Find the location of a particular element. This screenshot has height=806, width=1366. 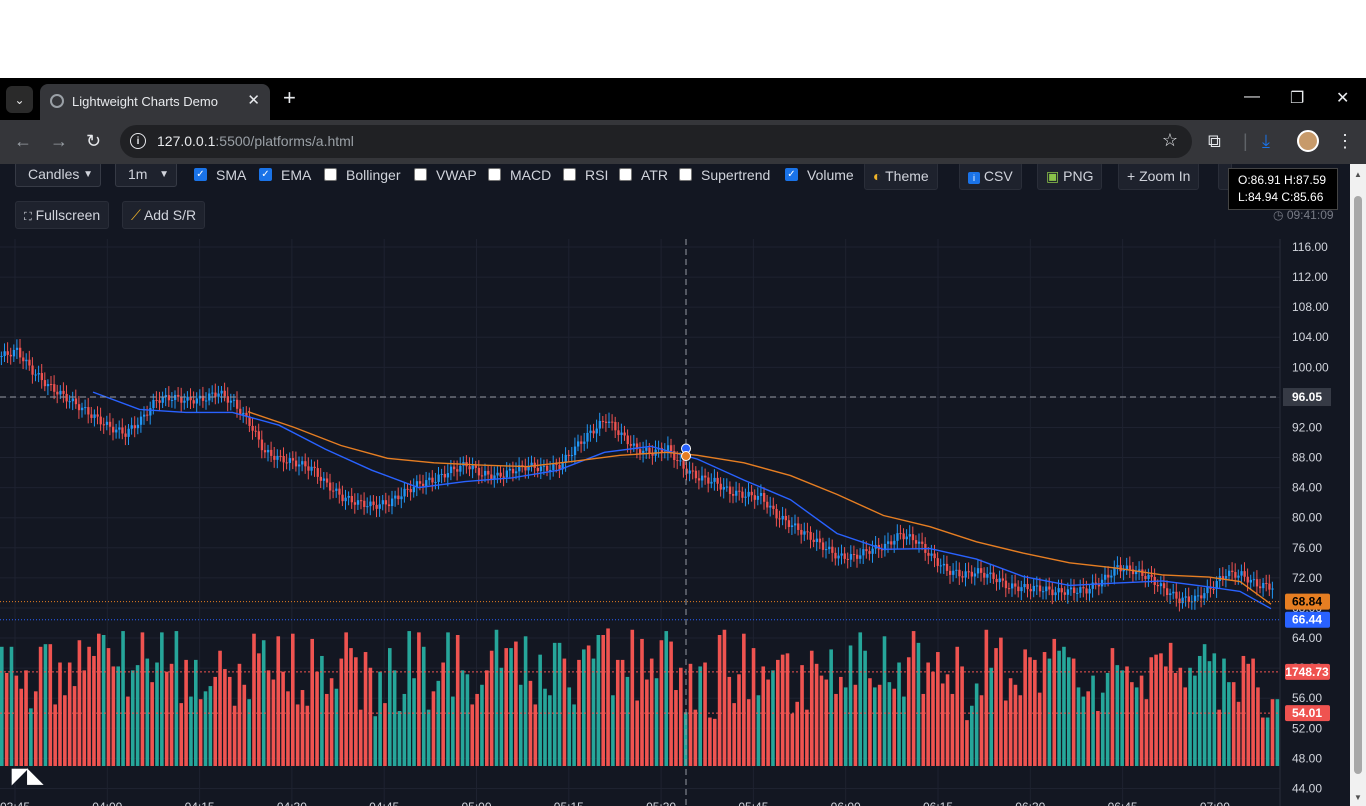

bookmark-star-icon: ☆ is located at coordinates (1169, 140).